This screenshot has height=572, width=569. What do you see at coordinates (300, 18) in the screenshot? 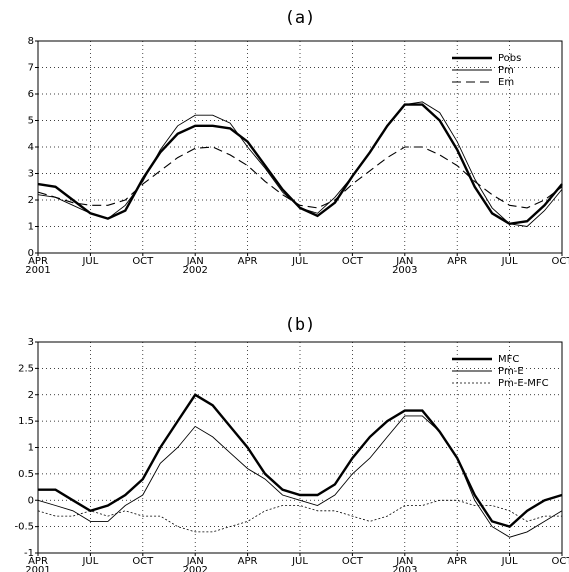
I see `panel-title: (a)` at bounding box center [300, 18].